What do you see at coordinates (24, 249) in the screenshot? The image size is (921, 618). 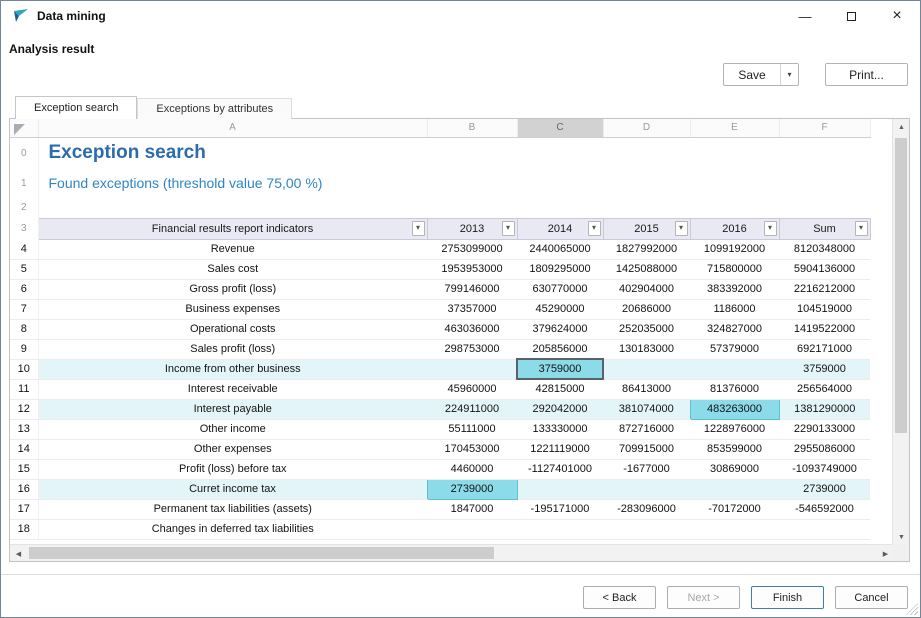 I see `row-number: 4` at bounding box center [24, 249].